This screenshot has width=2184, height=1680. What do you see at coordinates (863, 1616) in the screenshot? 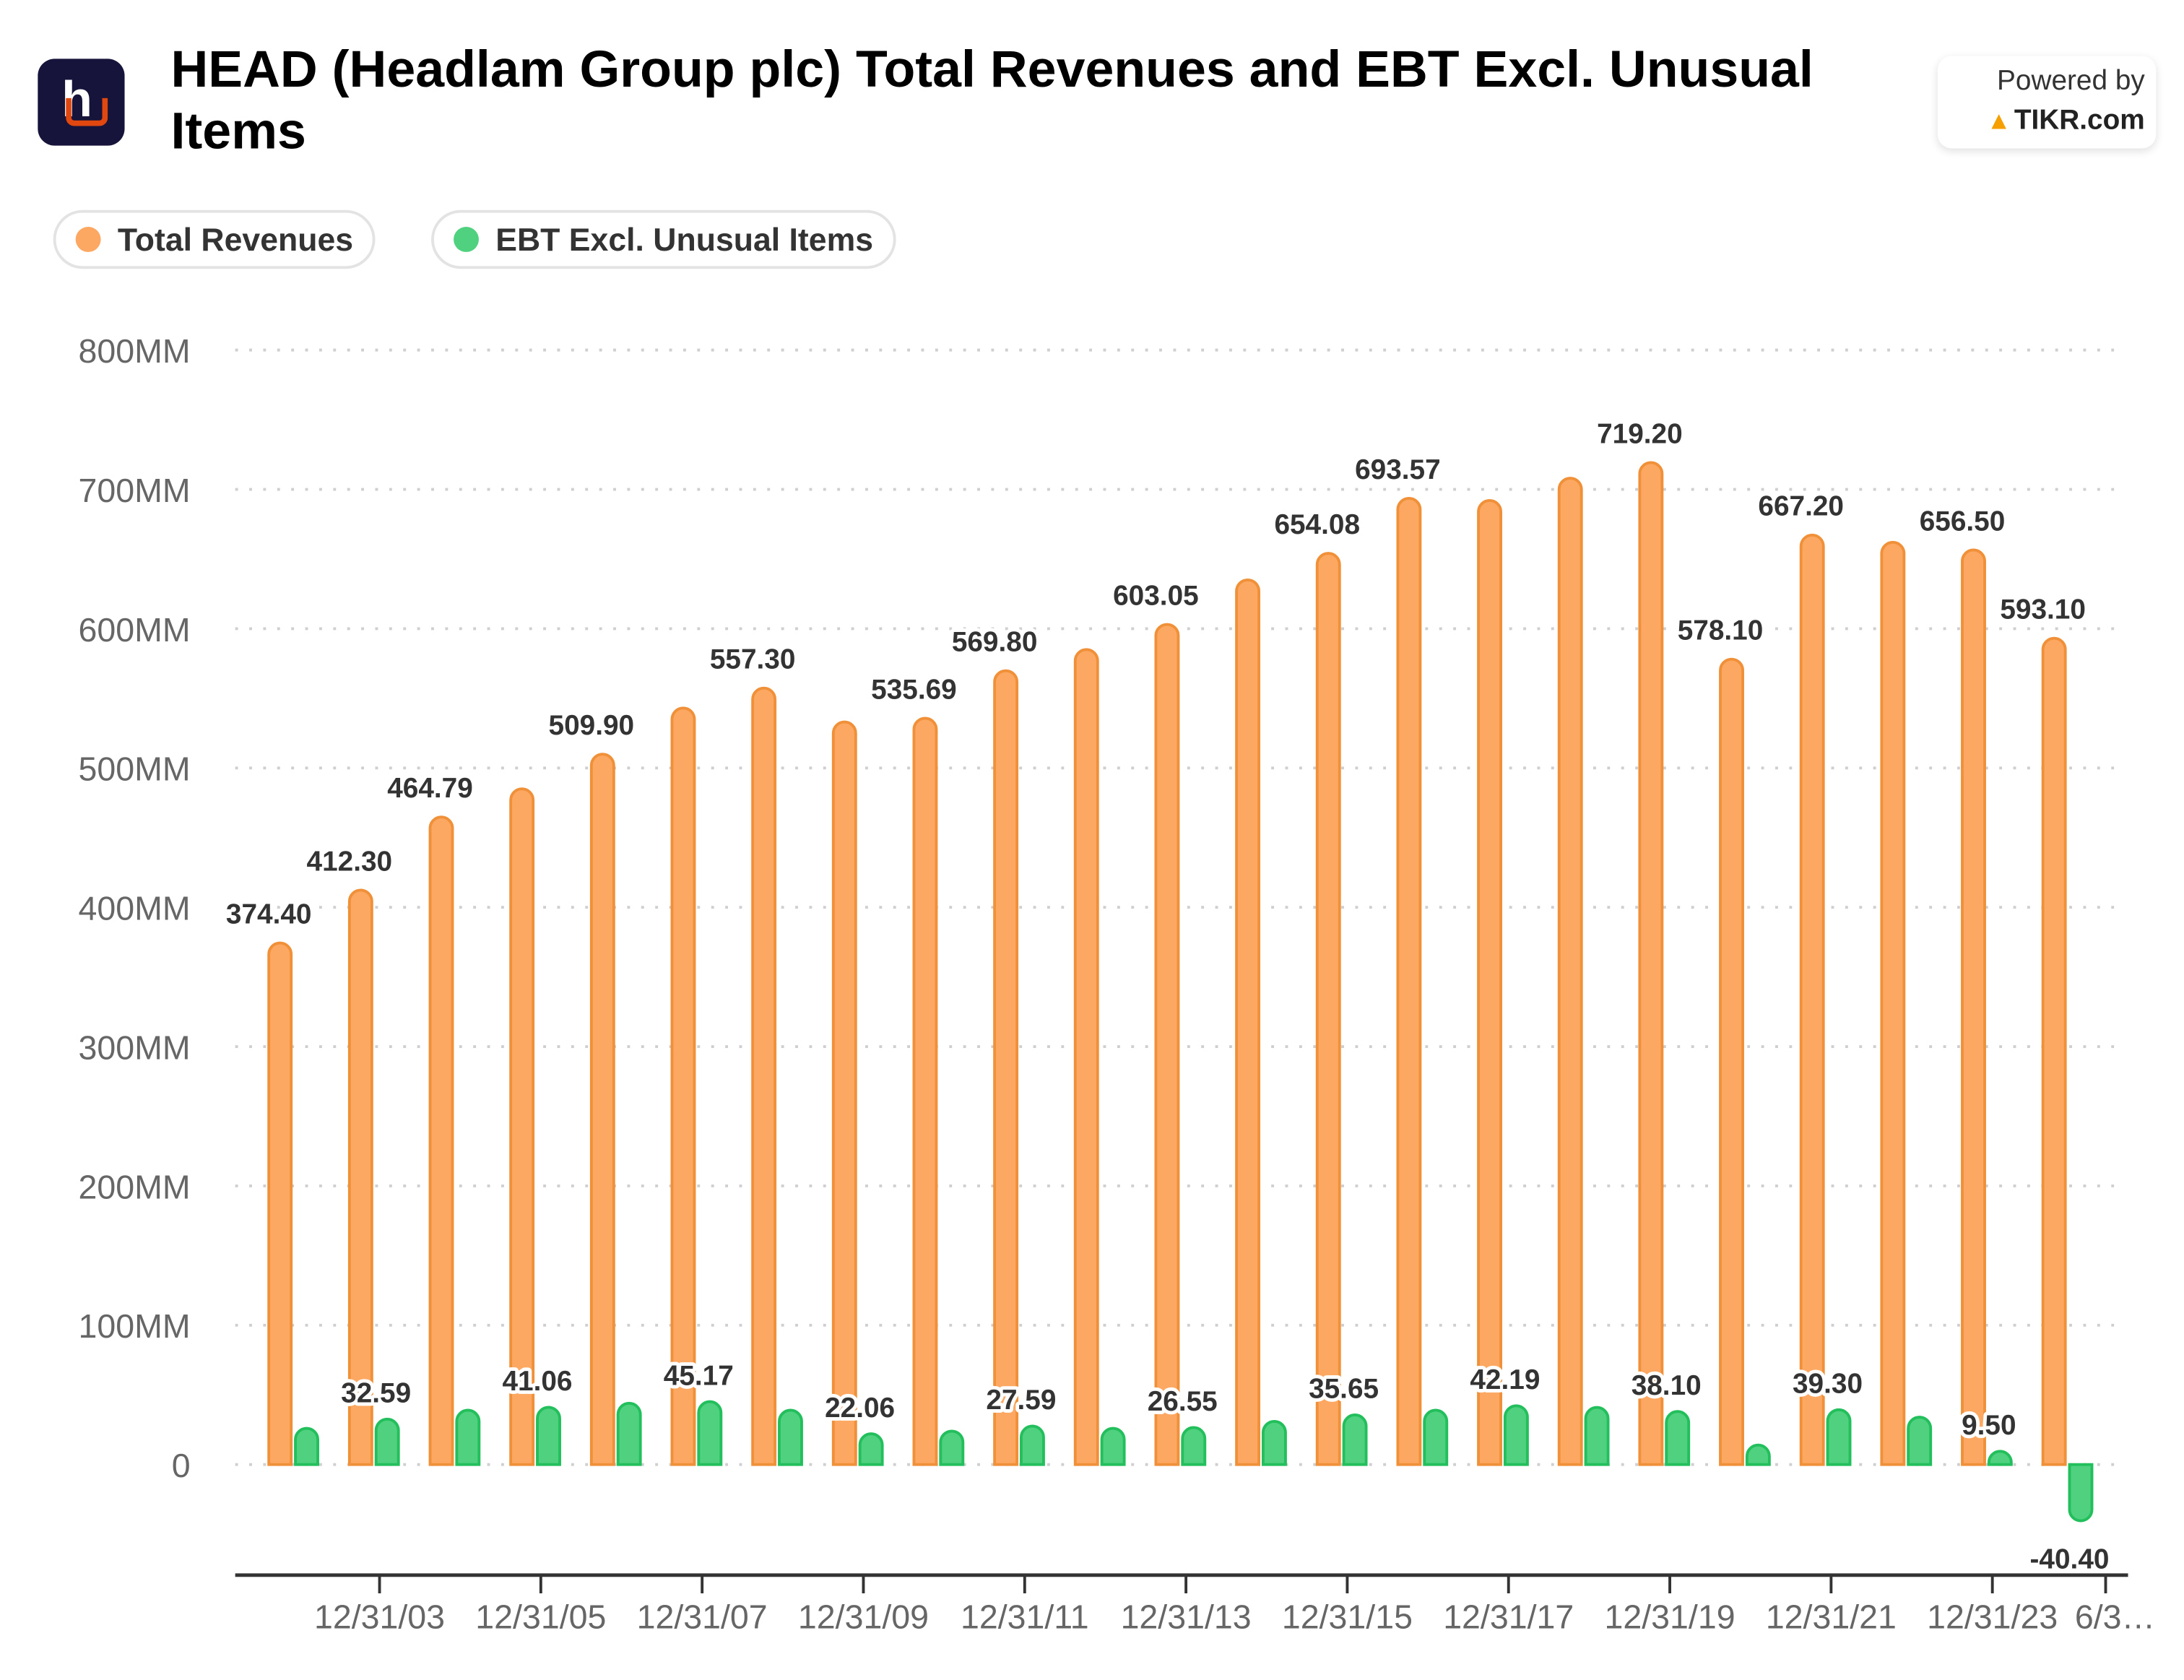
I see `x-tick-label: 12/31/09` at bounding box center [863, 1616].